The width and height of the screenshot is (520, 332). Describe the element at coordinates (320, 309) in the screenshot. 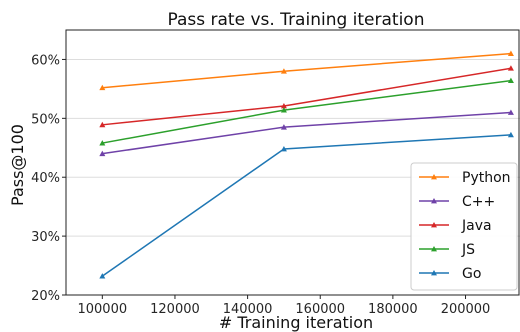

I see `x-tick-label: 160000` at that location.